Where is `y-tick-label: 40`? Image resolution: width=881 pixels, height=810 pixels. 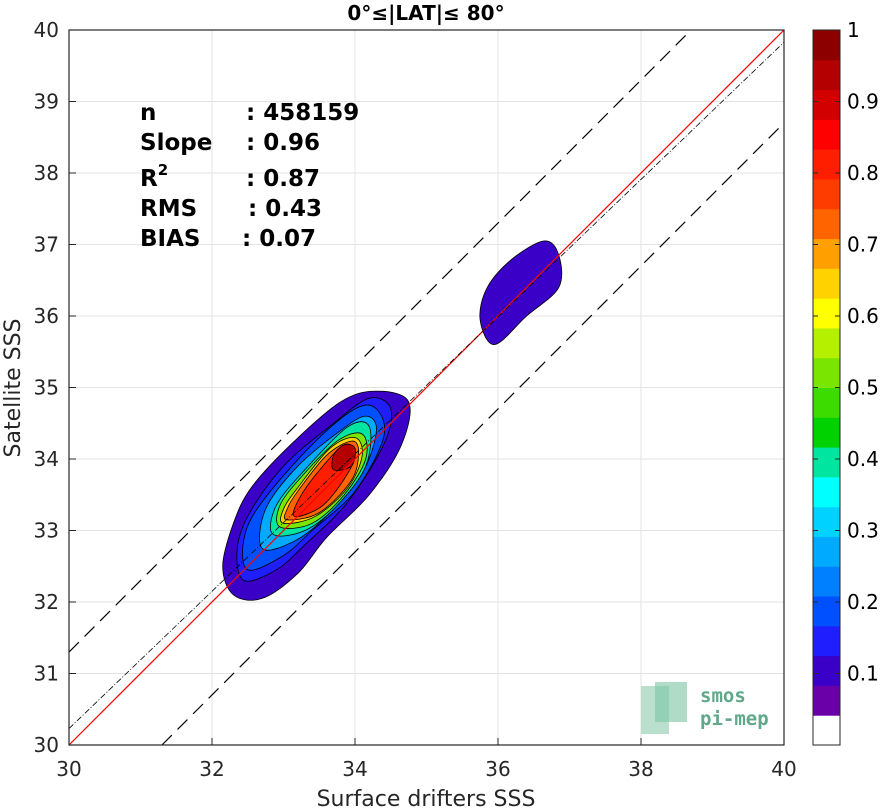
y-tick-label: 40 is located at coordinates (46, 30).